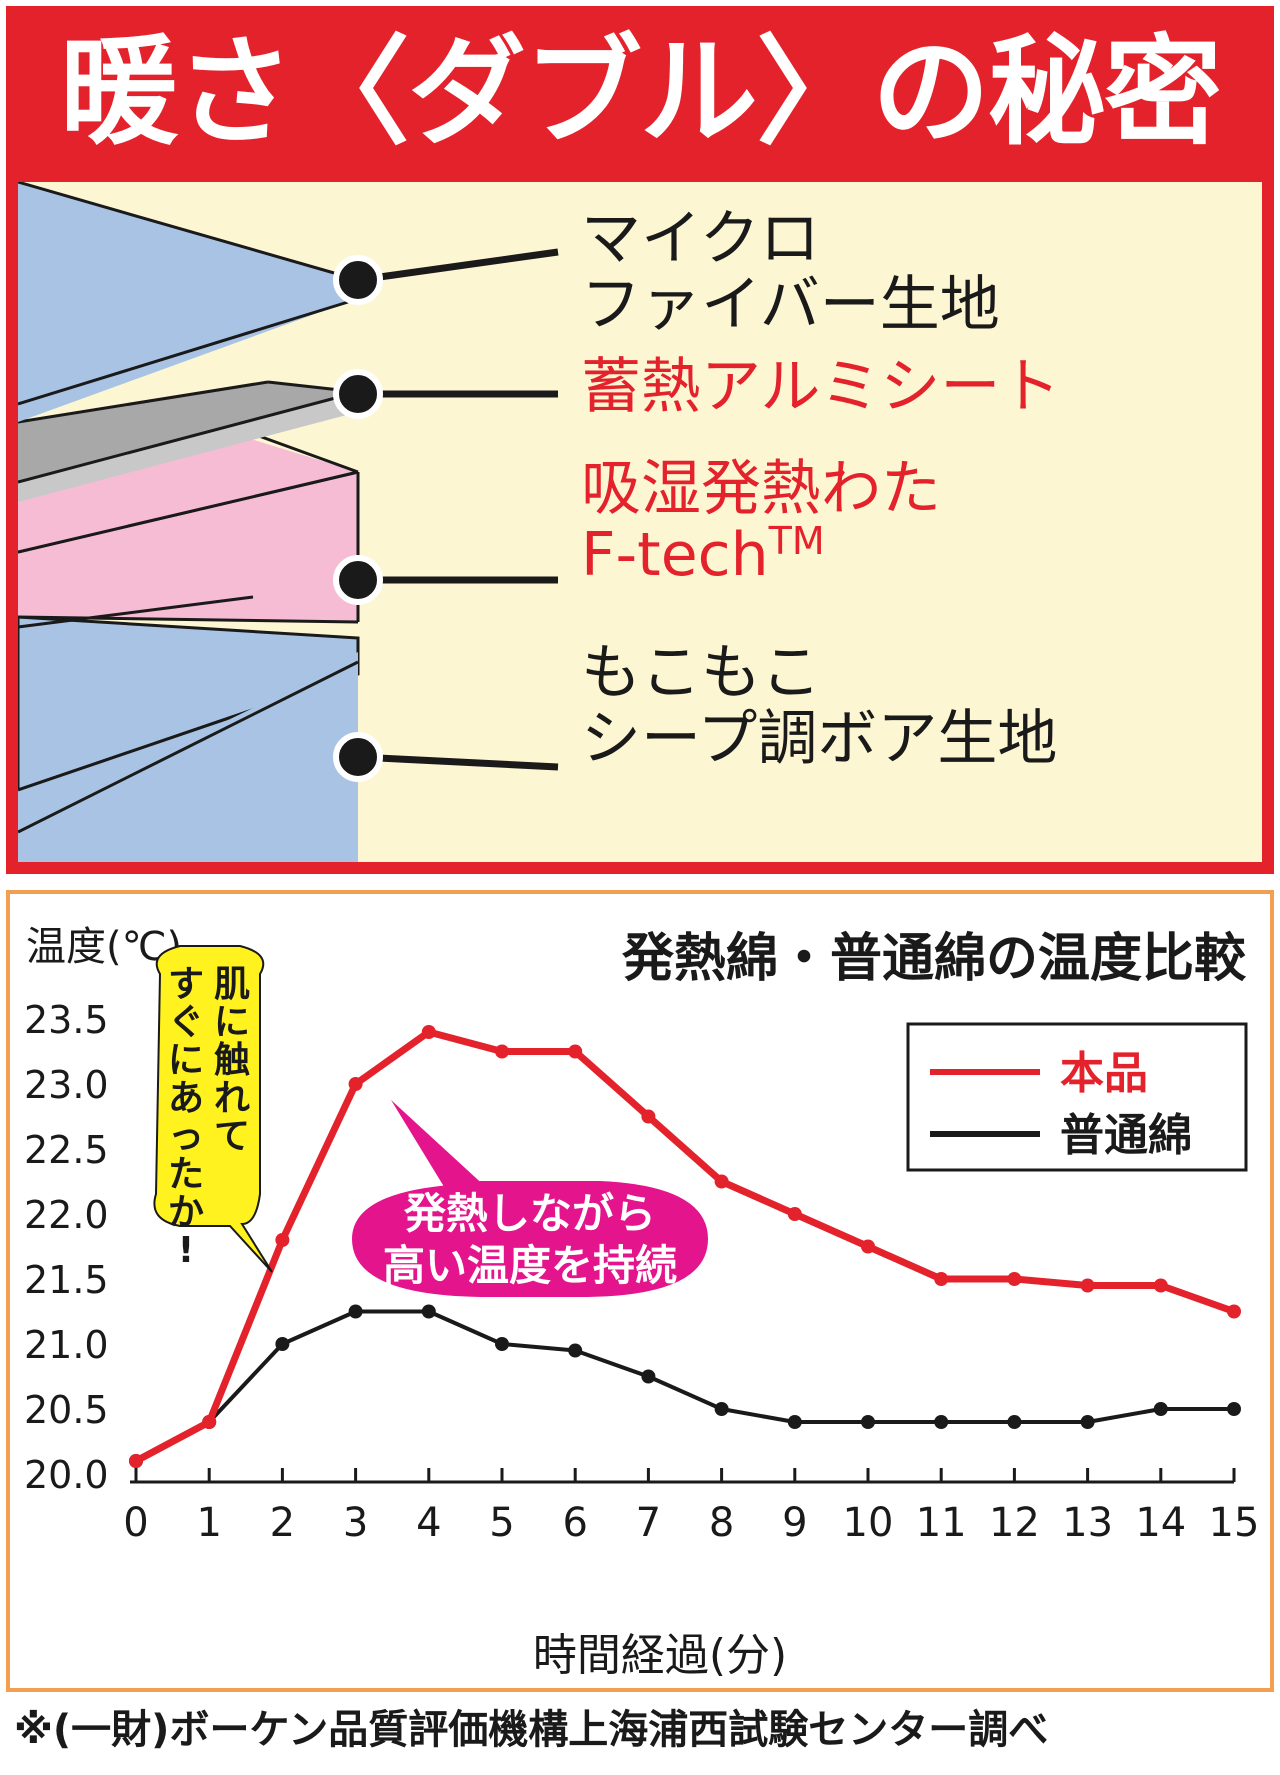 The height and width of the screenshot is (1775, 1280). I want to click on x-tick-label: 0, so click(135, 1523).